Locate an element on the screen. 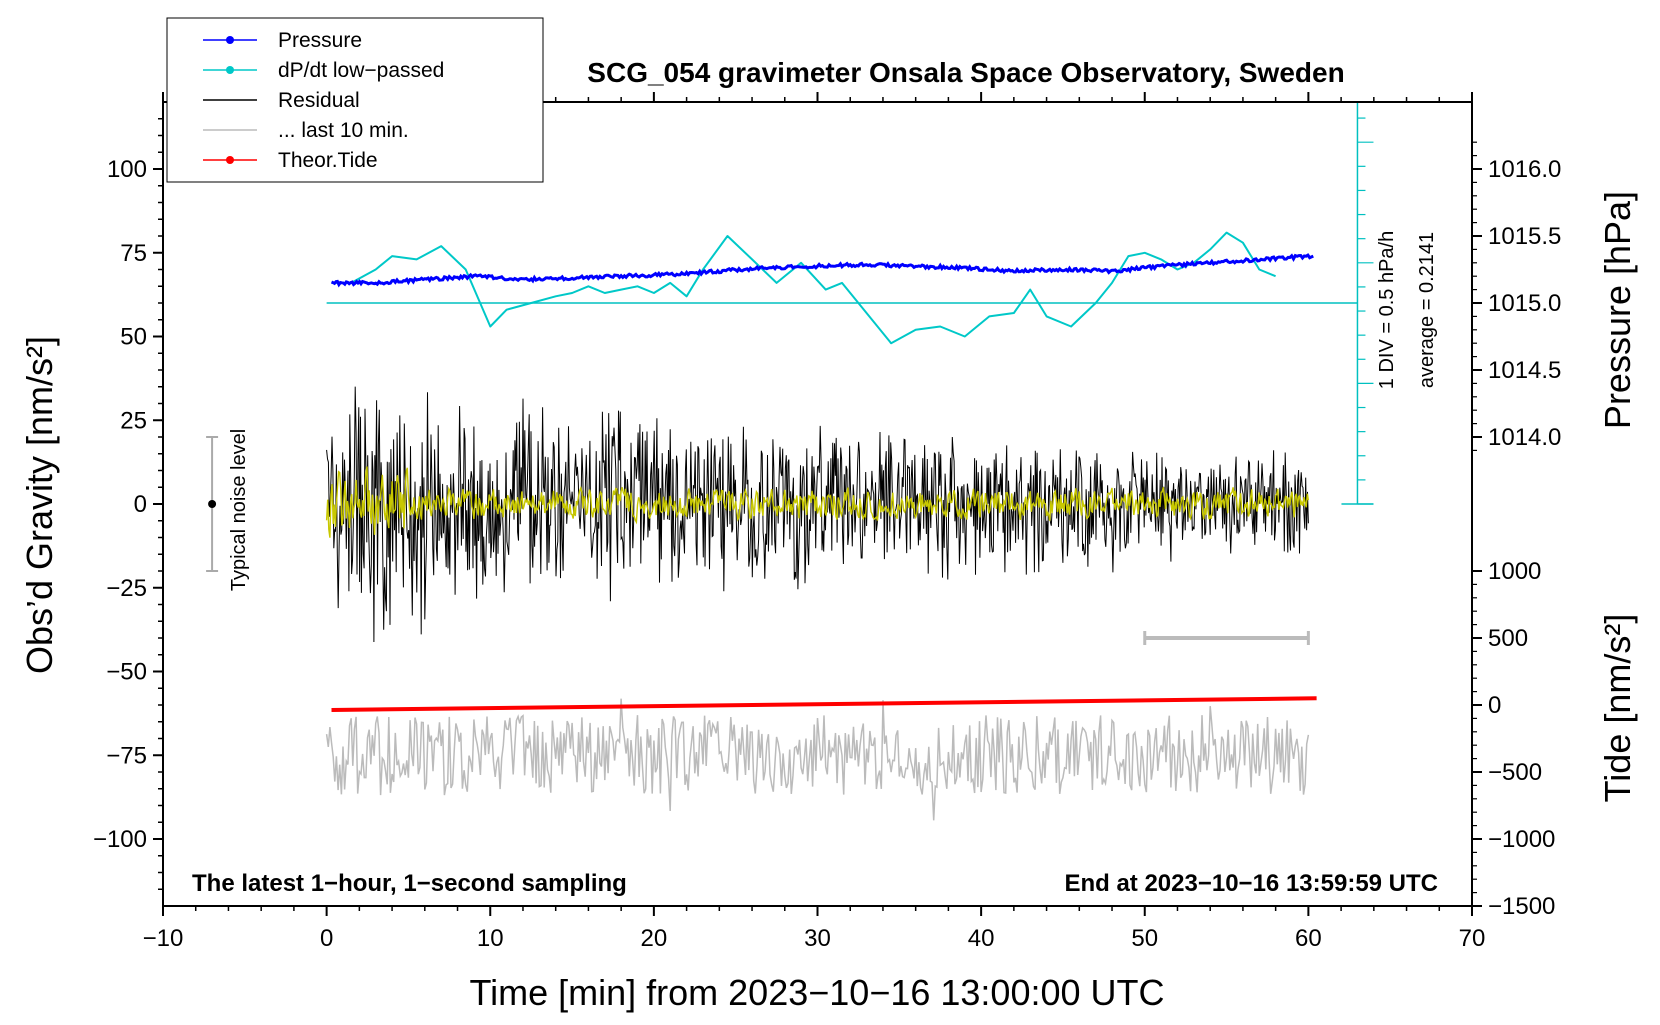 The image size is (1660, 1025). y-left-tick-label: 100 is located at coordinates (127, 169).